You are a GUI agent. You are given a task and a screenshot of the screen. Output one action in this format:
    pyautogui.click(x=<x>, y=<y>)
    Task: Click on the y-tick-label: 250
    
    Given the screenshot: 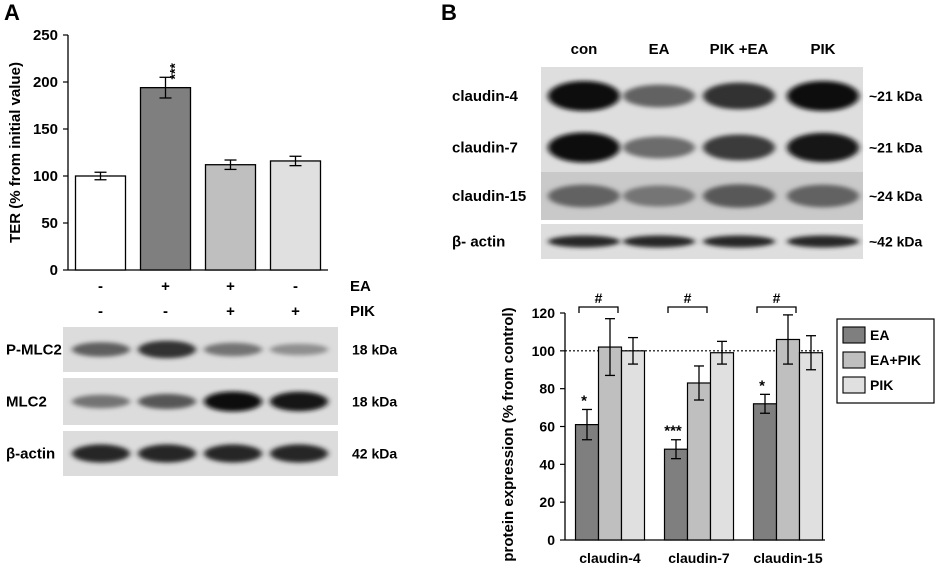 What is the action you would take?
    pyautogui.click(x=45, y=35)
    